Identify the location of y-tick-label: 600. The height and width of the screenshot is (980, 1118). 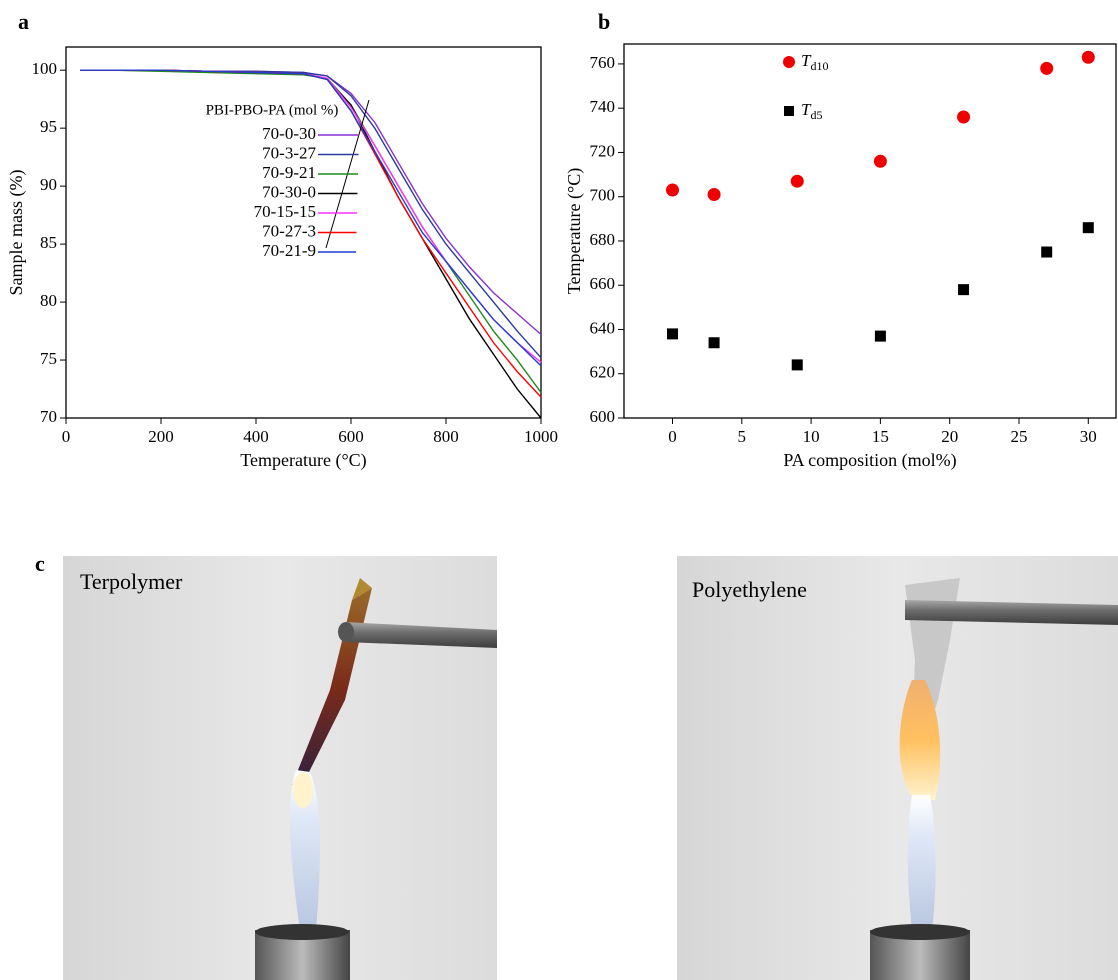
(603, 416).